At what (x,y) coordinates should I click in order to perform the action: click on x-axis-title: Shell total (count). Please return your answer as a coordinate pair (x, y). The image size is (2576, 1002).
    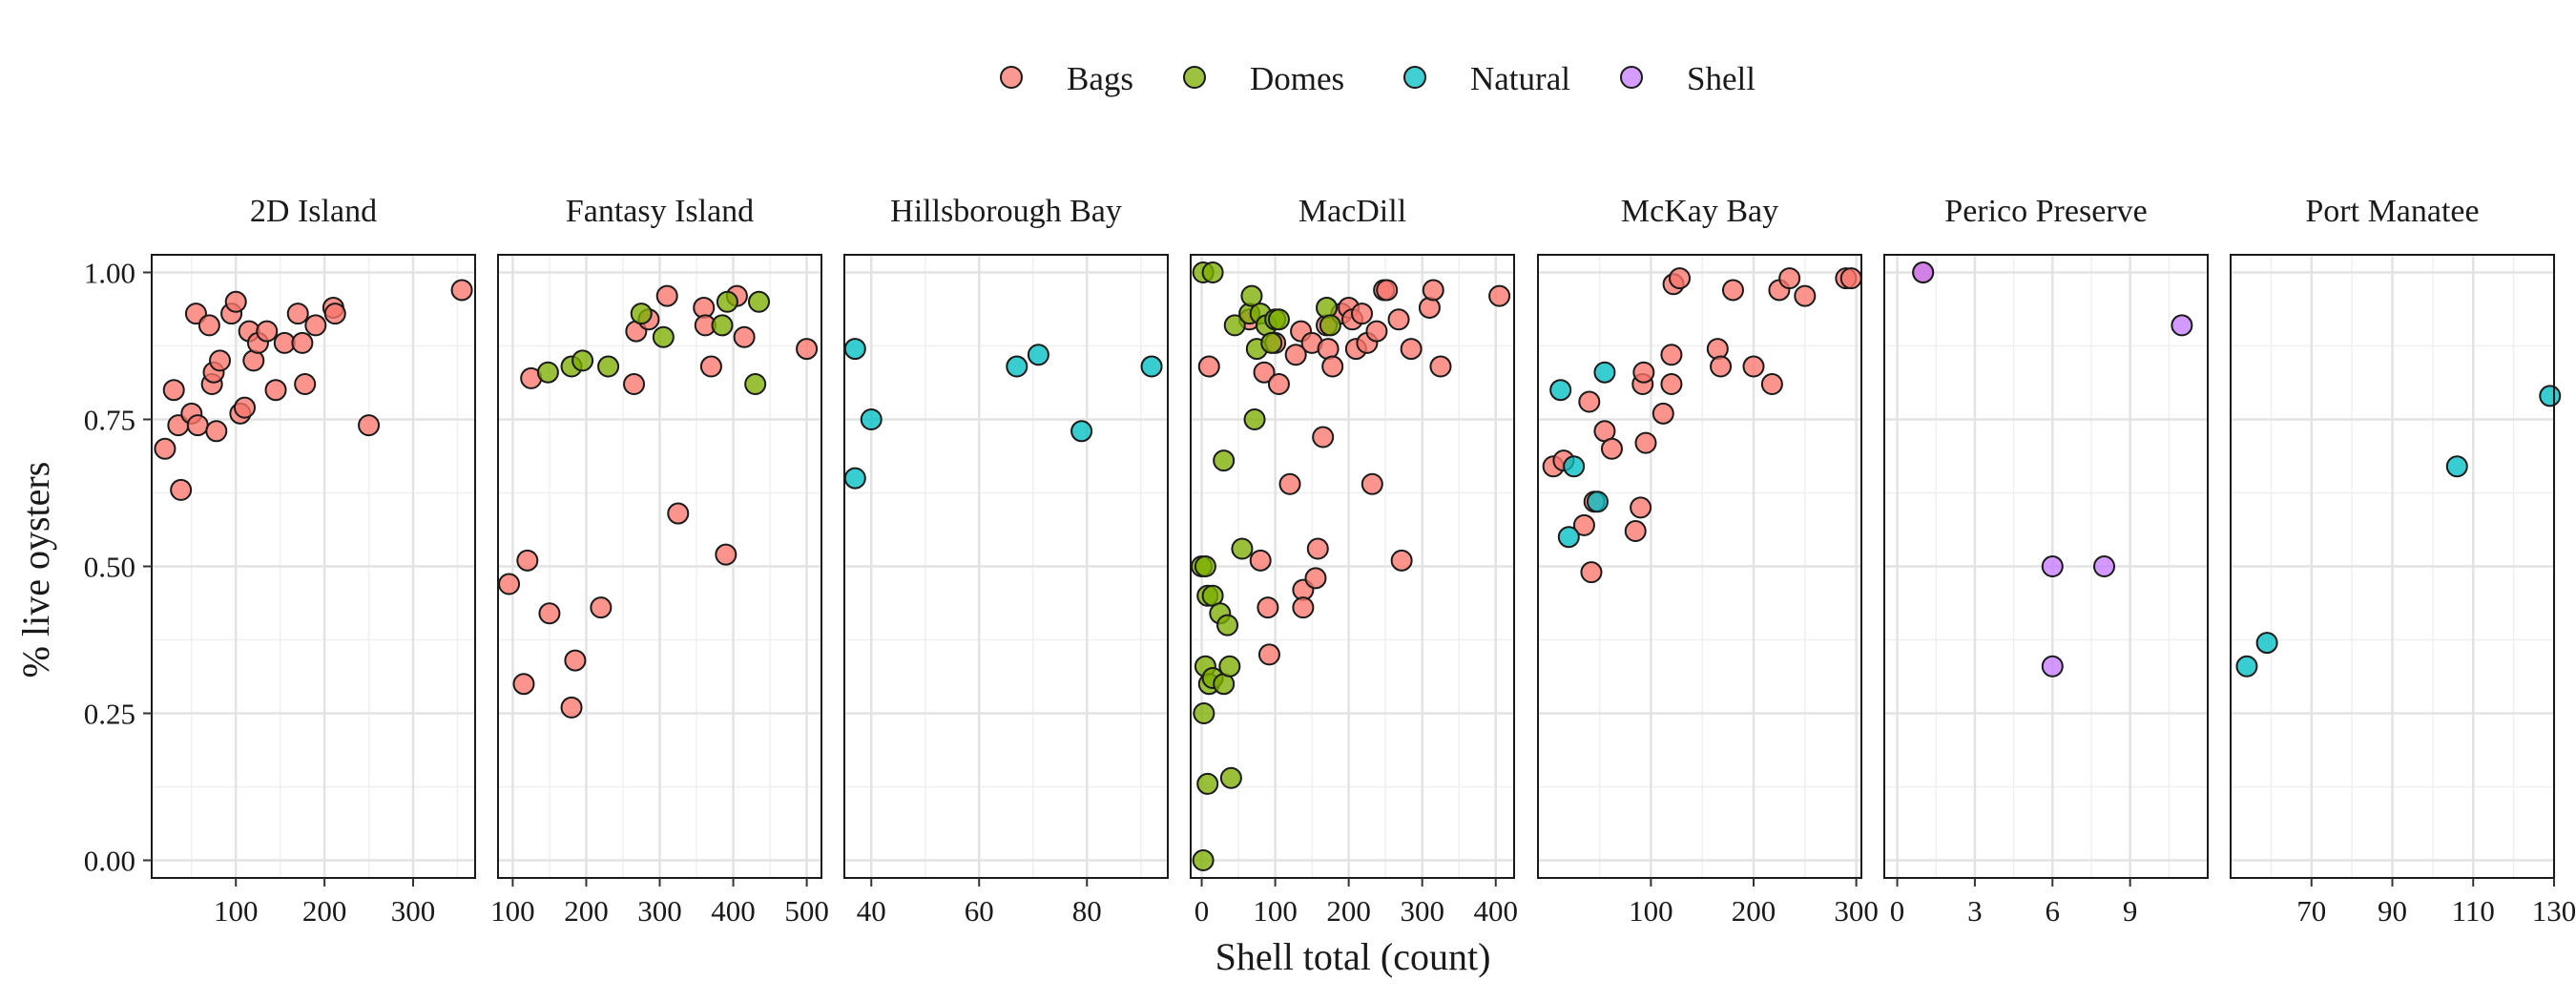
    Looking at the image, I should click on (1353, 956).